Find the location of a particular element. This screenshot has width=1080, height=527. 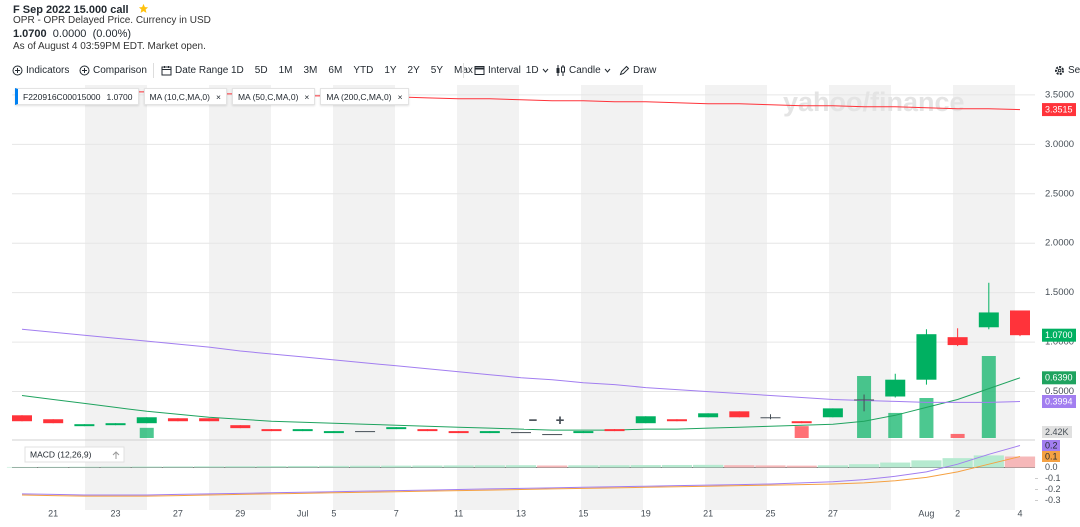

ma-tag: 3.3515 is located at coordinates (1059, 109).